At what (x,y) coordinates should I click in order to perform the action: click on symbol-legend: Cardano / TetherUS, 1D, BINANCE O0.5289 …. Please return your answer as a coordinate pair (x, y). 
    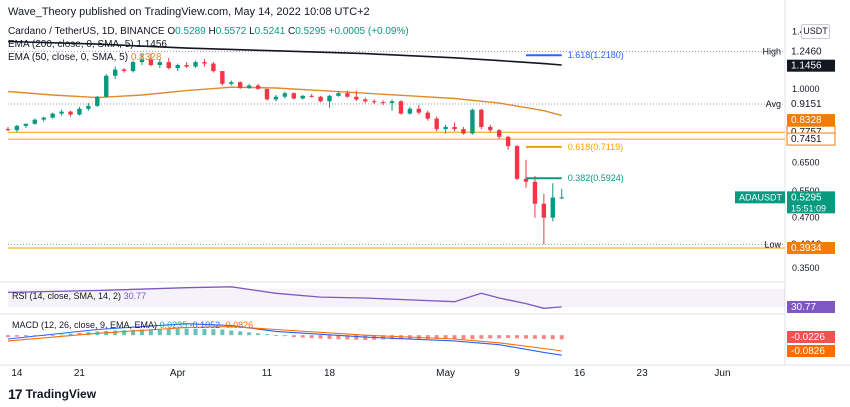
    Looking at the image, I should click on (208, 31).